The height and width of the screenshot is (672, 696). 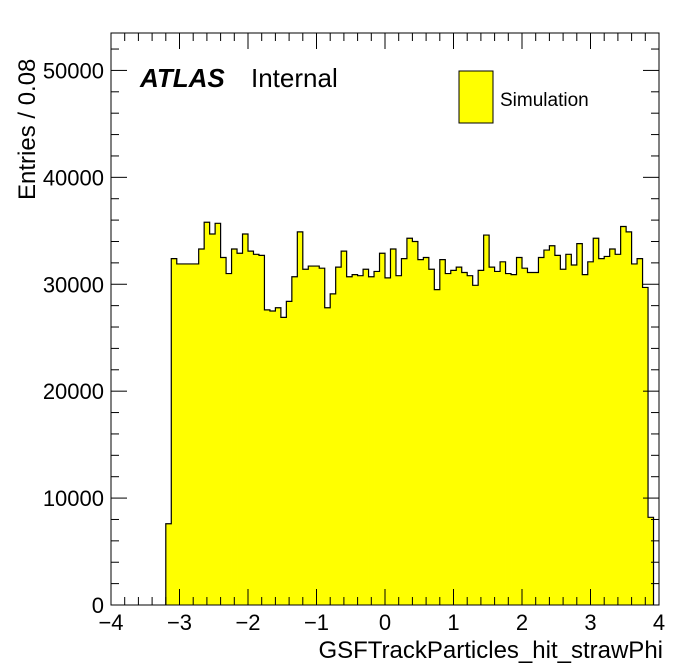 I want to click on y-tick-label: 0, so click(x=98, y=605).